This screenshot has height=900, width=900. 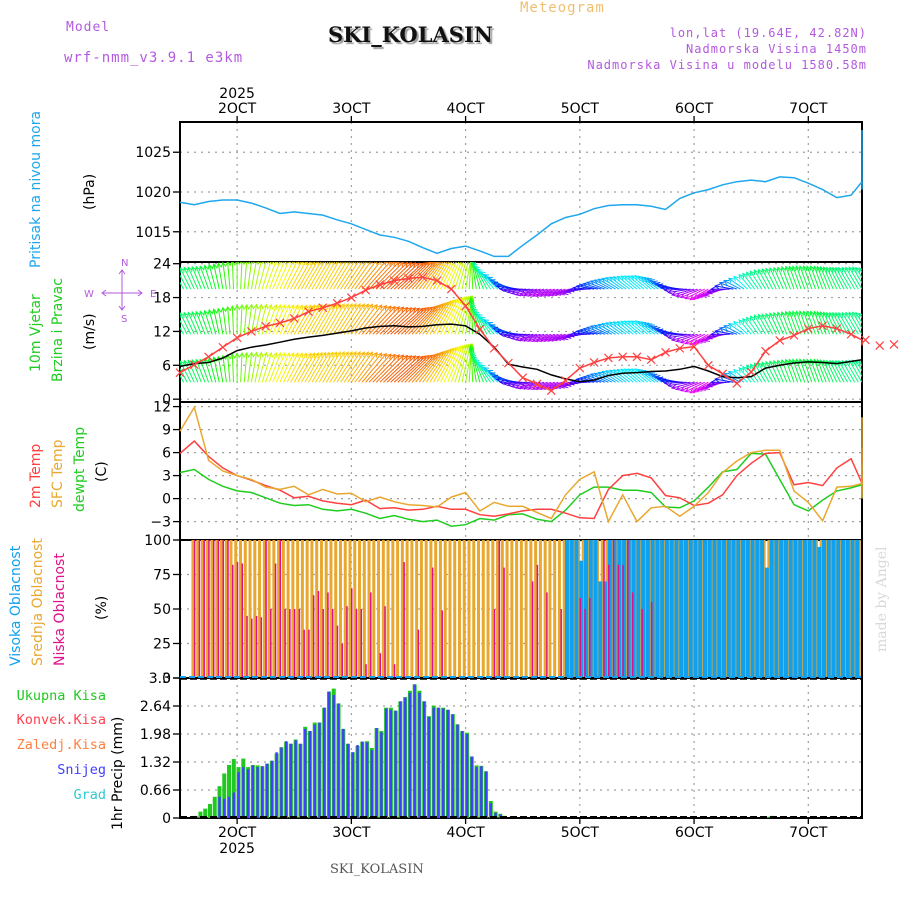 What do you see at coordinates (157, 541) in the screenshot?
I see `y-tick-label: 100` at bounding box center [157, 541].